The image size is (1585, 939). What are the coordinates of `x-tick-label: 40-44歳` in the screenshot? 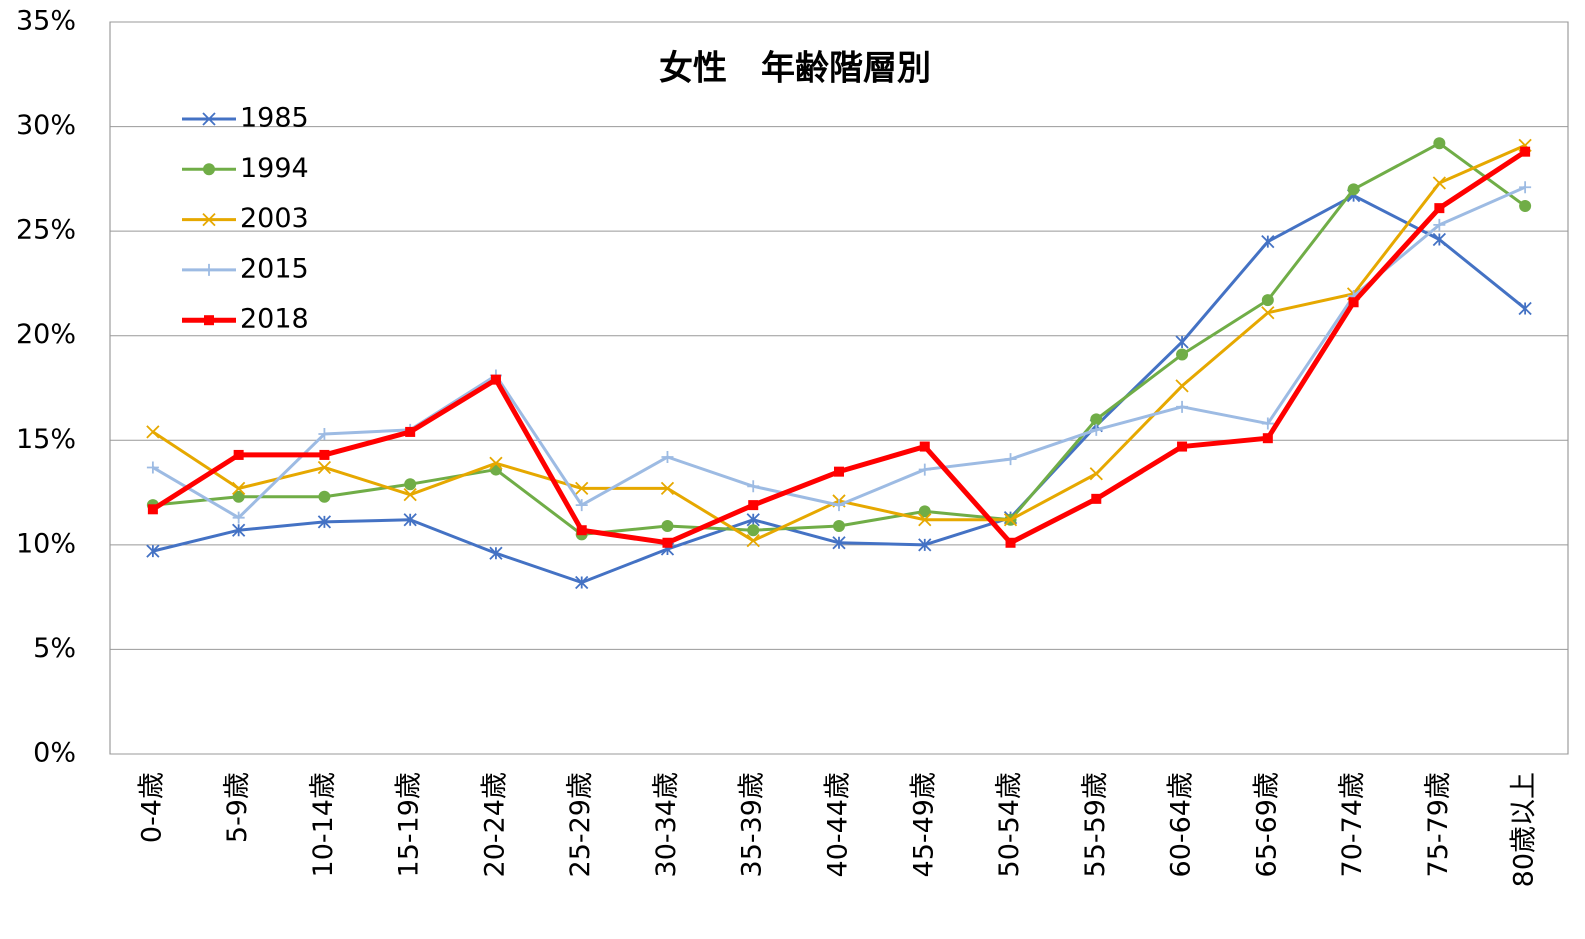 It's located at (838, 824).